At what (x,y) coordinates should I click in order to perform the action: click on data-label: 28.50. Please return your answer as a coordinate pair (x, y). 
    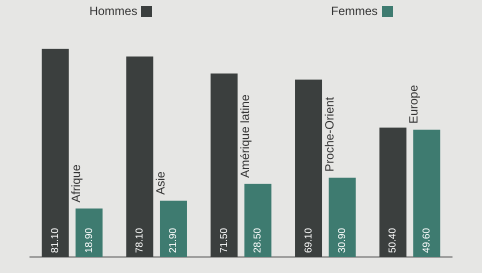
    Looking at the image, I should click on (258, 240).